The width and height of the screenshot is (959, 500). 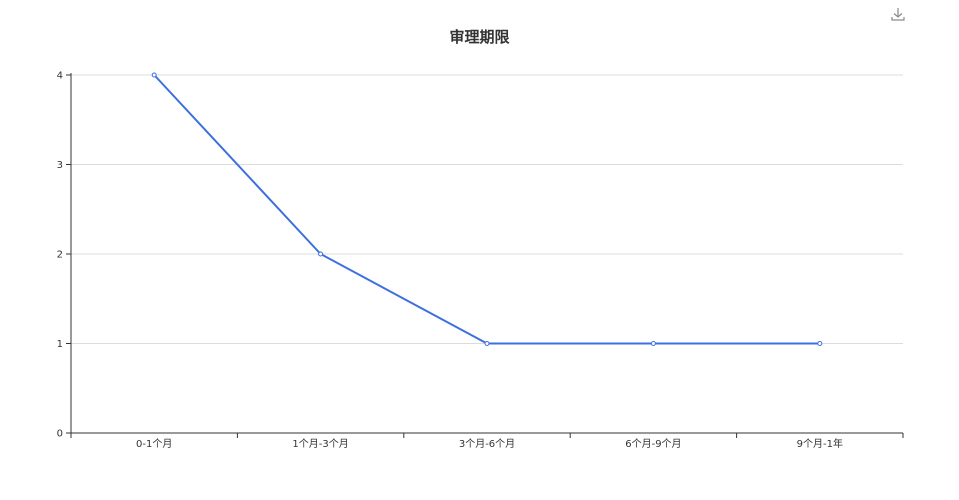 What do you see at coordinates (60, 344) in the screenshot?
I see `y-tick-label: 1` at bounding box center [60, 344].